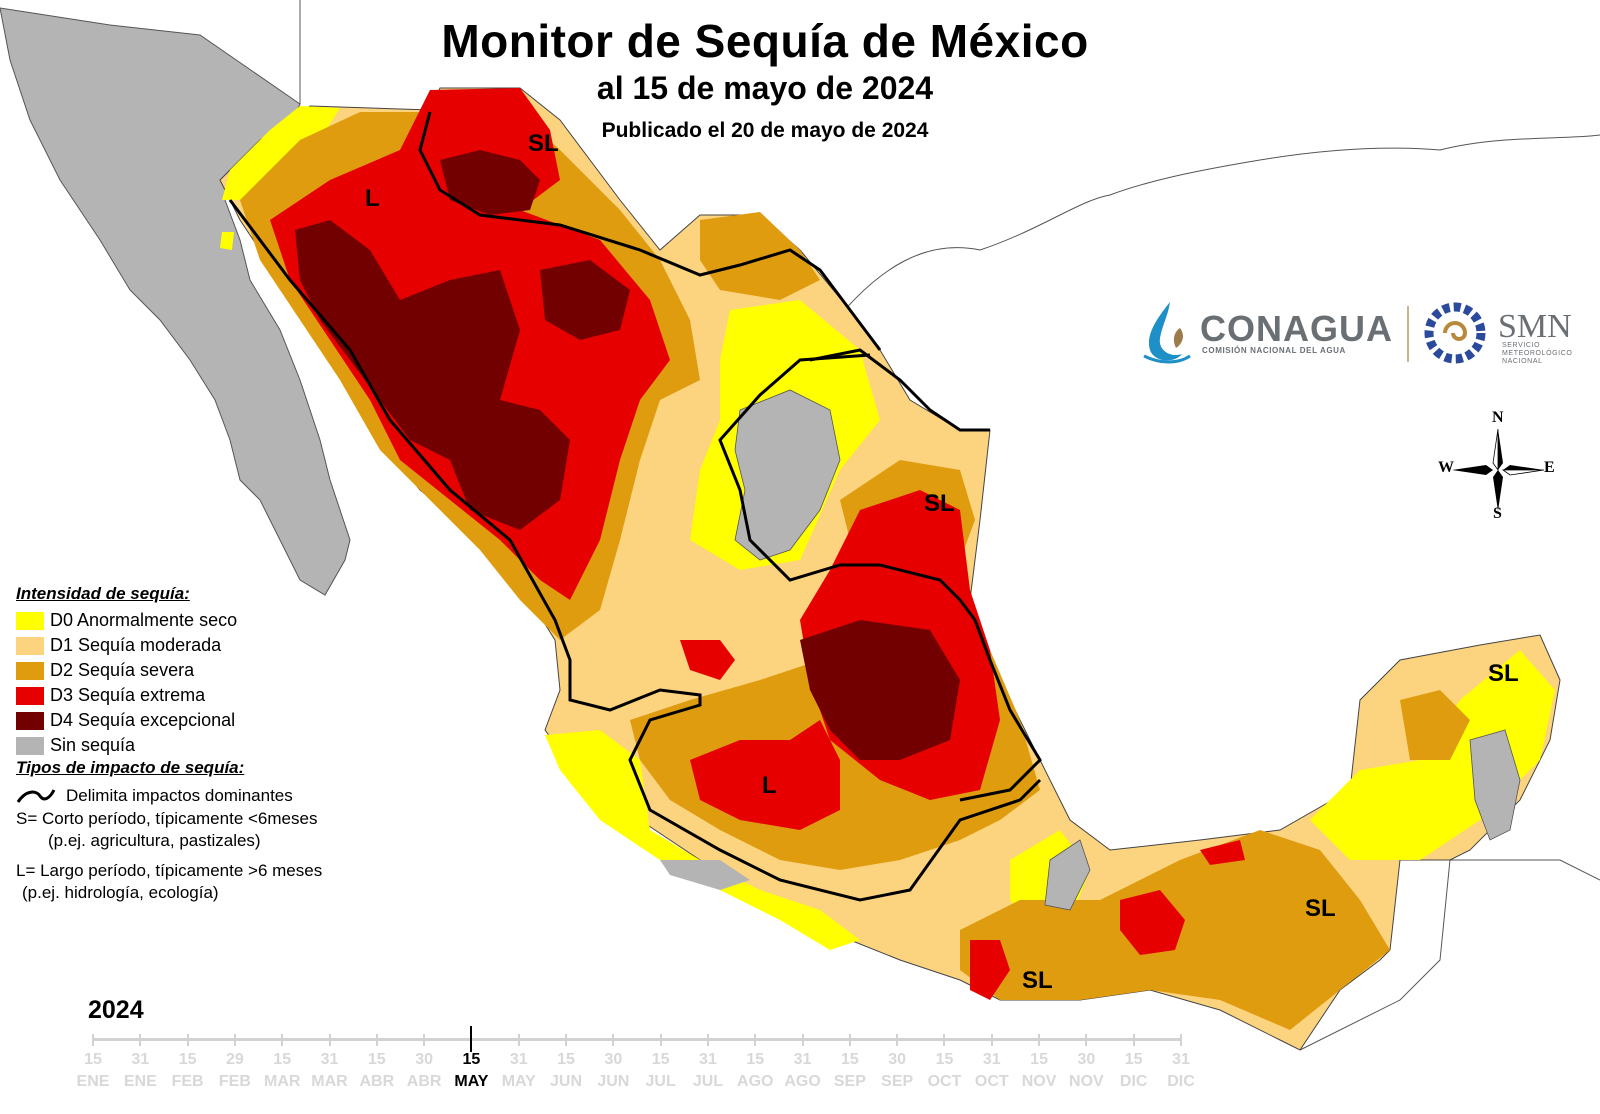 This screenshot has width=1600, height=1114. I want to click on timeline-tick-label: 31 MAY, so click(518, 1070).